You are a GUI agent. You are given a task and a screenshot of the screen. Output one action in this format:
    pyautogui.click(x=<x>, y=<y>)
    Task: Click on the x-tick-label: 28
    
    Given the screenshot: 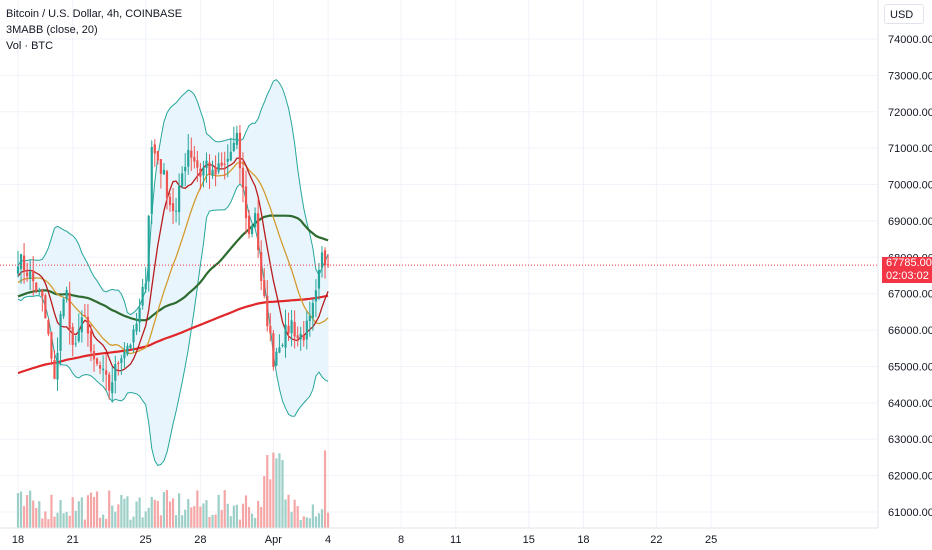 What is the action you would take?
    pyautogui.click(x=200, y=540)
    